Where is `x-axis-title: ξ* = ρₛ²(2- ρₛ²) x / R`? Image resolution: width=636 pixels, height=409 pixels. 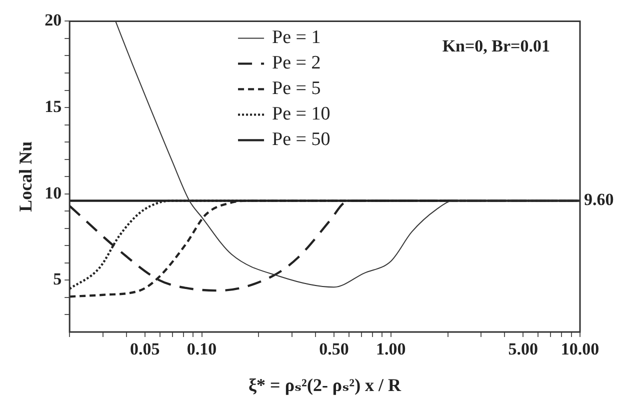 x-axis-title: ξ* = ρₛ²(2- ρₛ²) x / R is located at coordinates (325, 384).